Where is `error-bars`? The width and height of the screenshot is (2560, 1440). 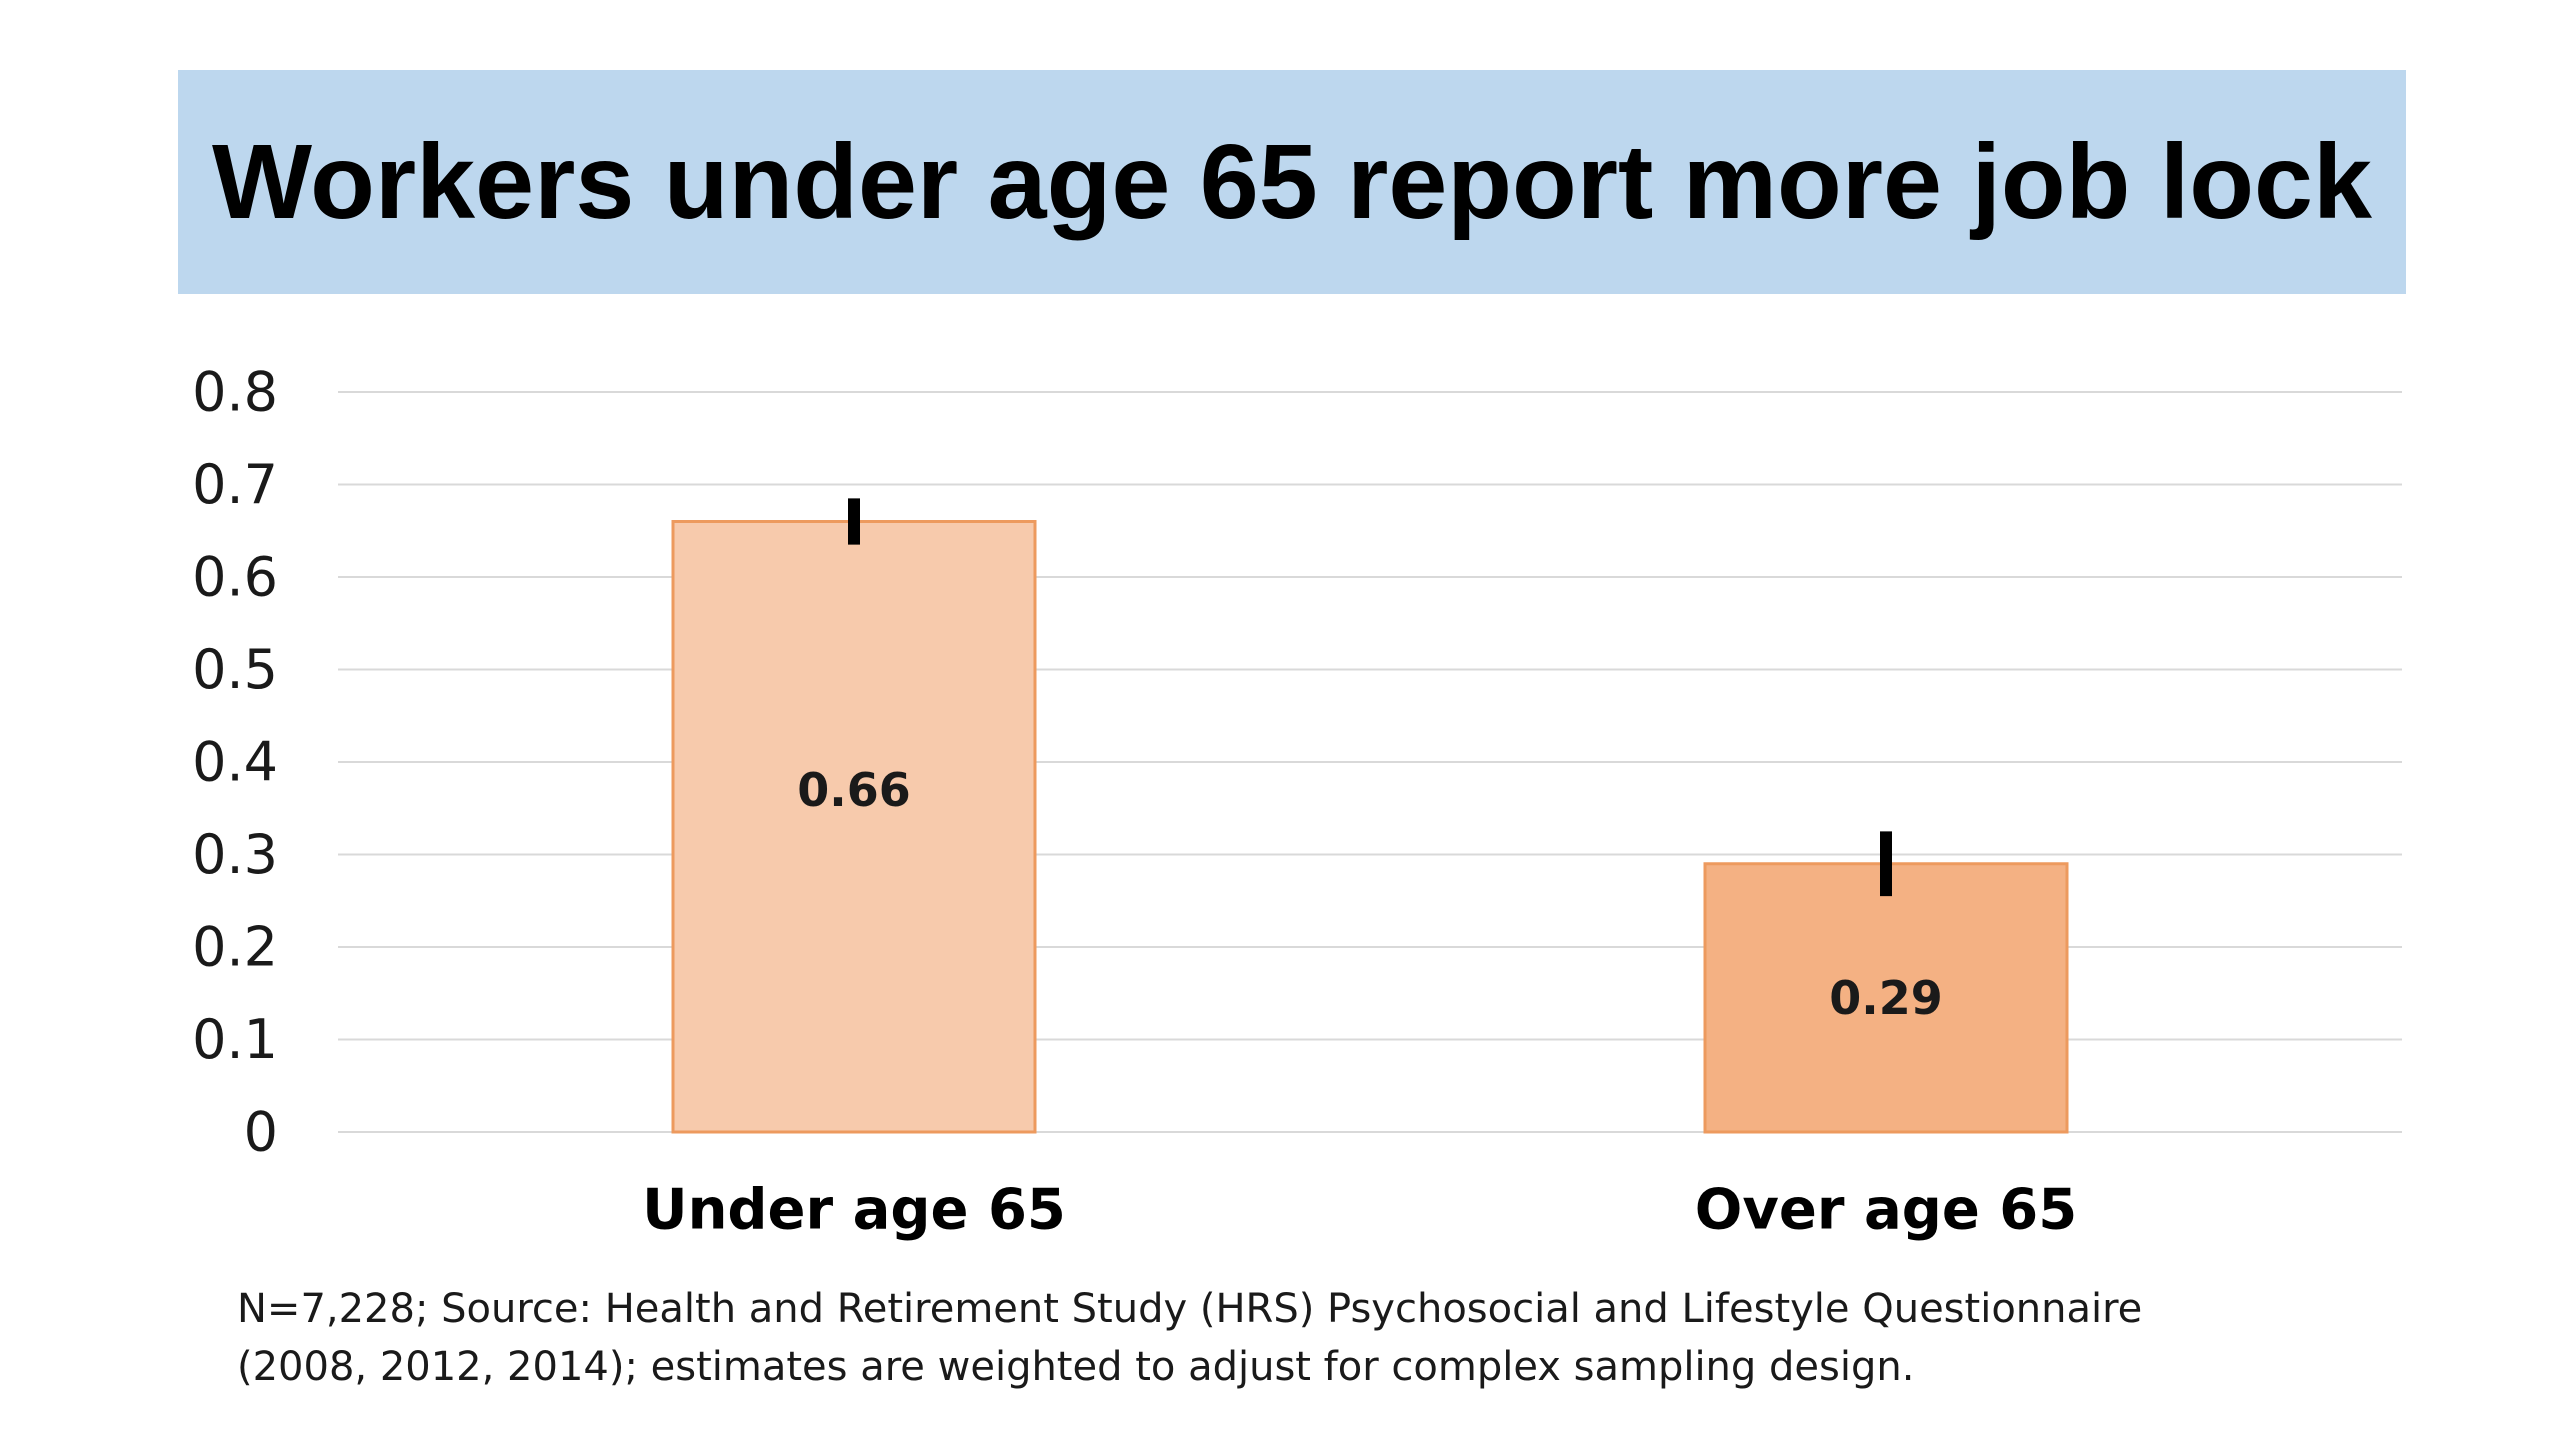
error-bars is located at coordinates (1370, 697).